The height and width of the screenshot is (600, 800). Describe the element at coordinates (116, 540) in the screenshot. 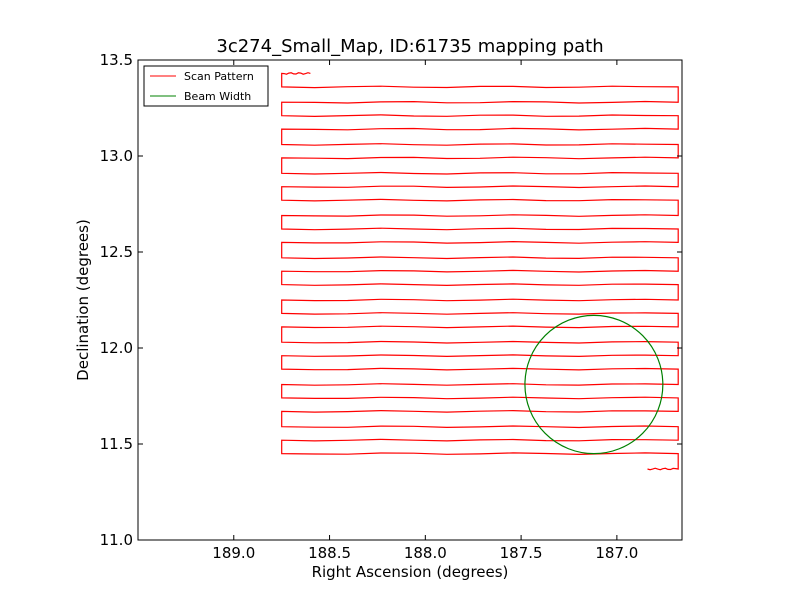

I see `y-tick-label: 11.0` at that location.